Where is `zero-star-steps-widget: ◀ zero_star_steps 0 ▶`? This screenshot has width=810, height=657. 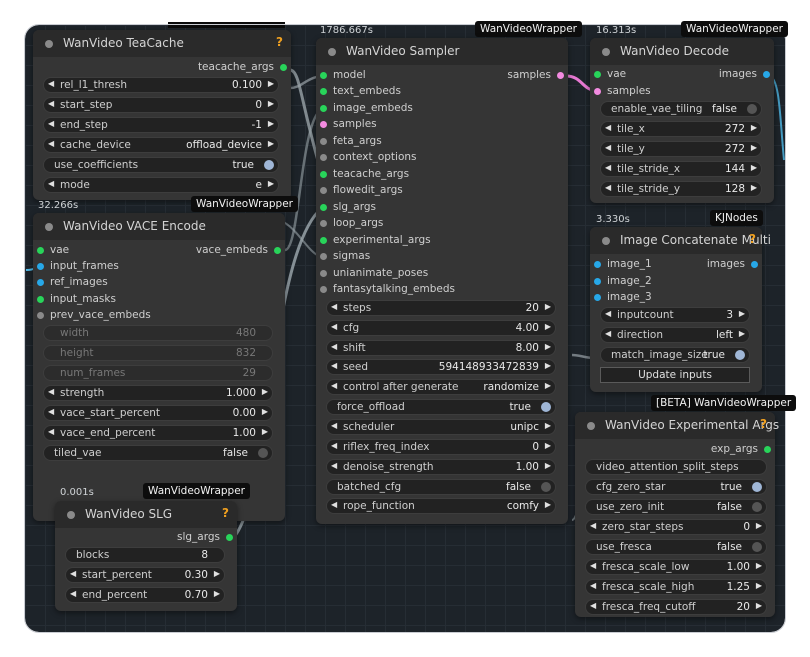 zero-star-steps-widget: ◀ zero_star_steps 0 ▶ is located at coordinates (676, 527).